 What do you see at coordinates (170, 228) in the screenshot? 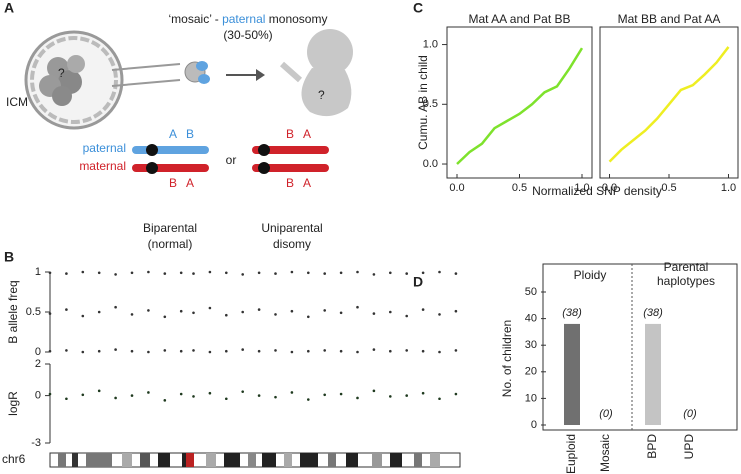
I see `biparental-label: Biparental` at bounding box center [170, 228].